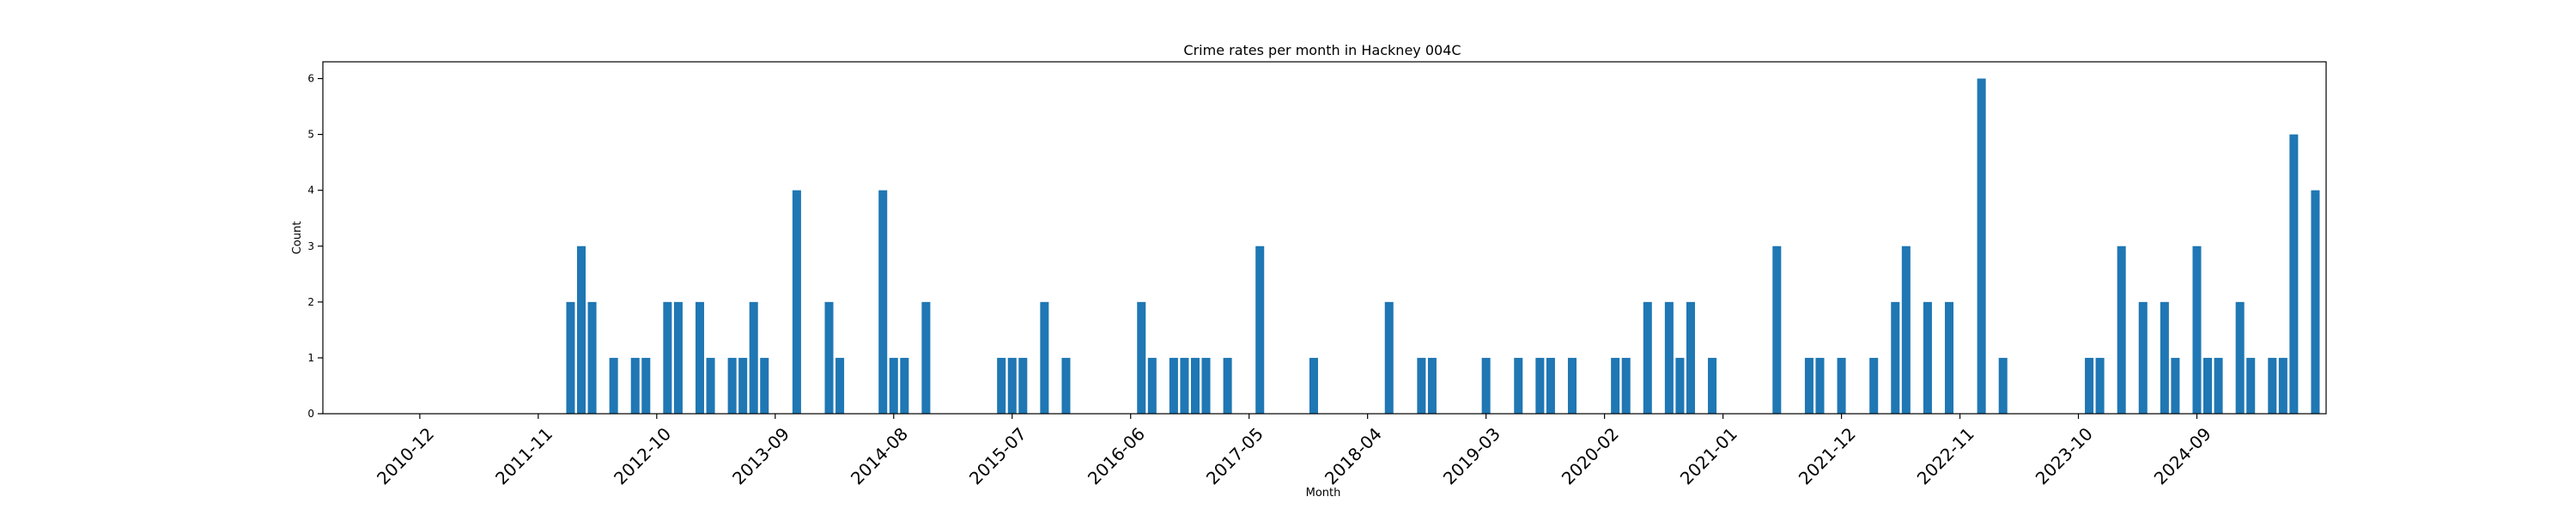 Image resolution: width=2576 pixels, height=515 pixels. What do you see at coordinates (2182, 455) in the screenshot?
I see `x-tick-label-2024-09: 2024-09` at bounding box center [2182, 455].